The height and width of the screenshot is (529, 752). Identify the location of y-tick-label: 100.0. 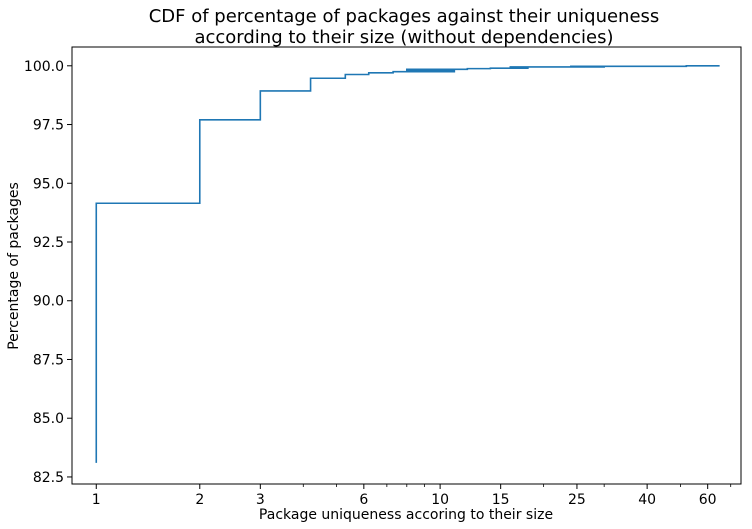
(44, 67).